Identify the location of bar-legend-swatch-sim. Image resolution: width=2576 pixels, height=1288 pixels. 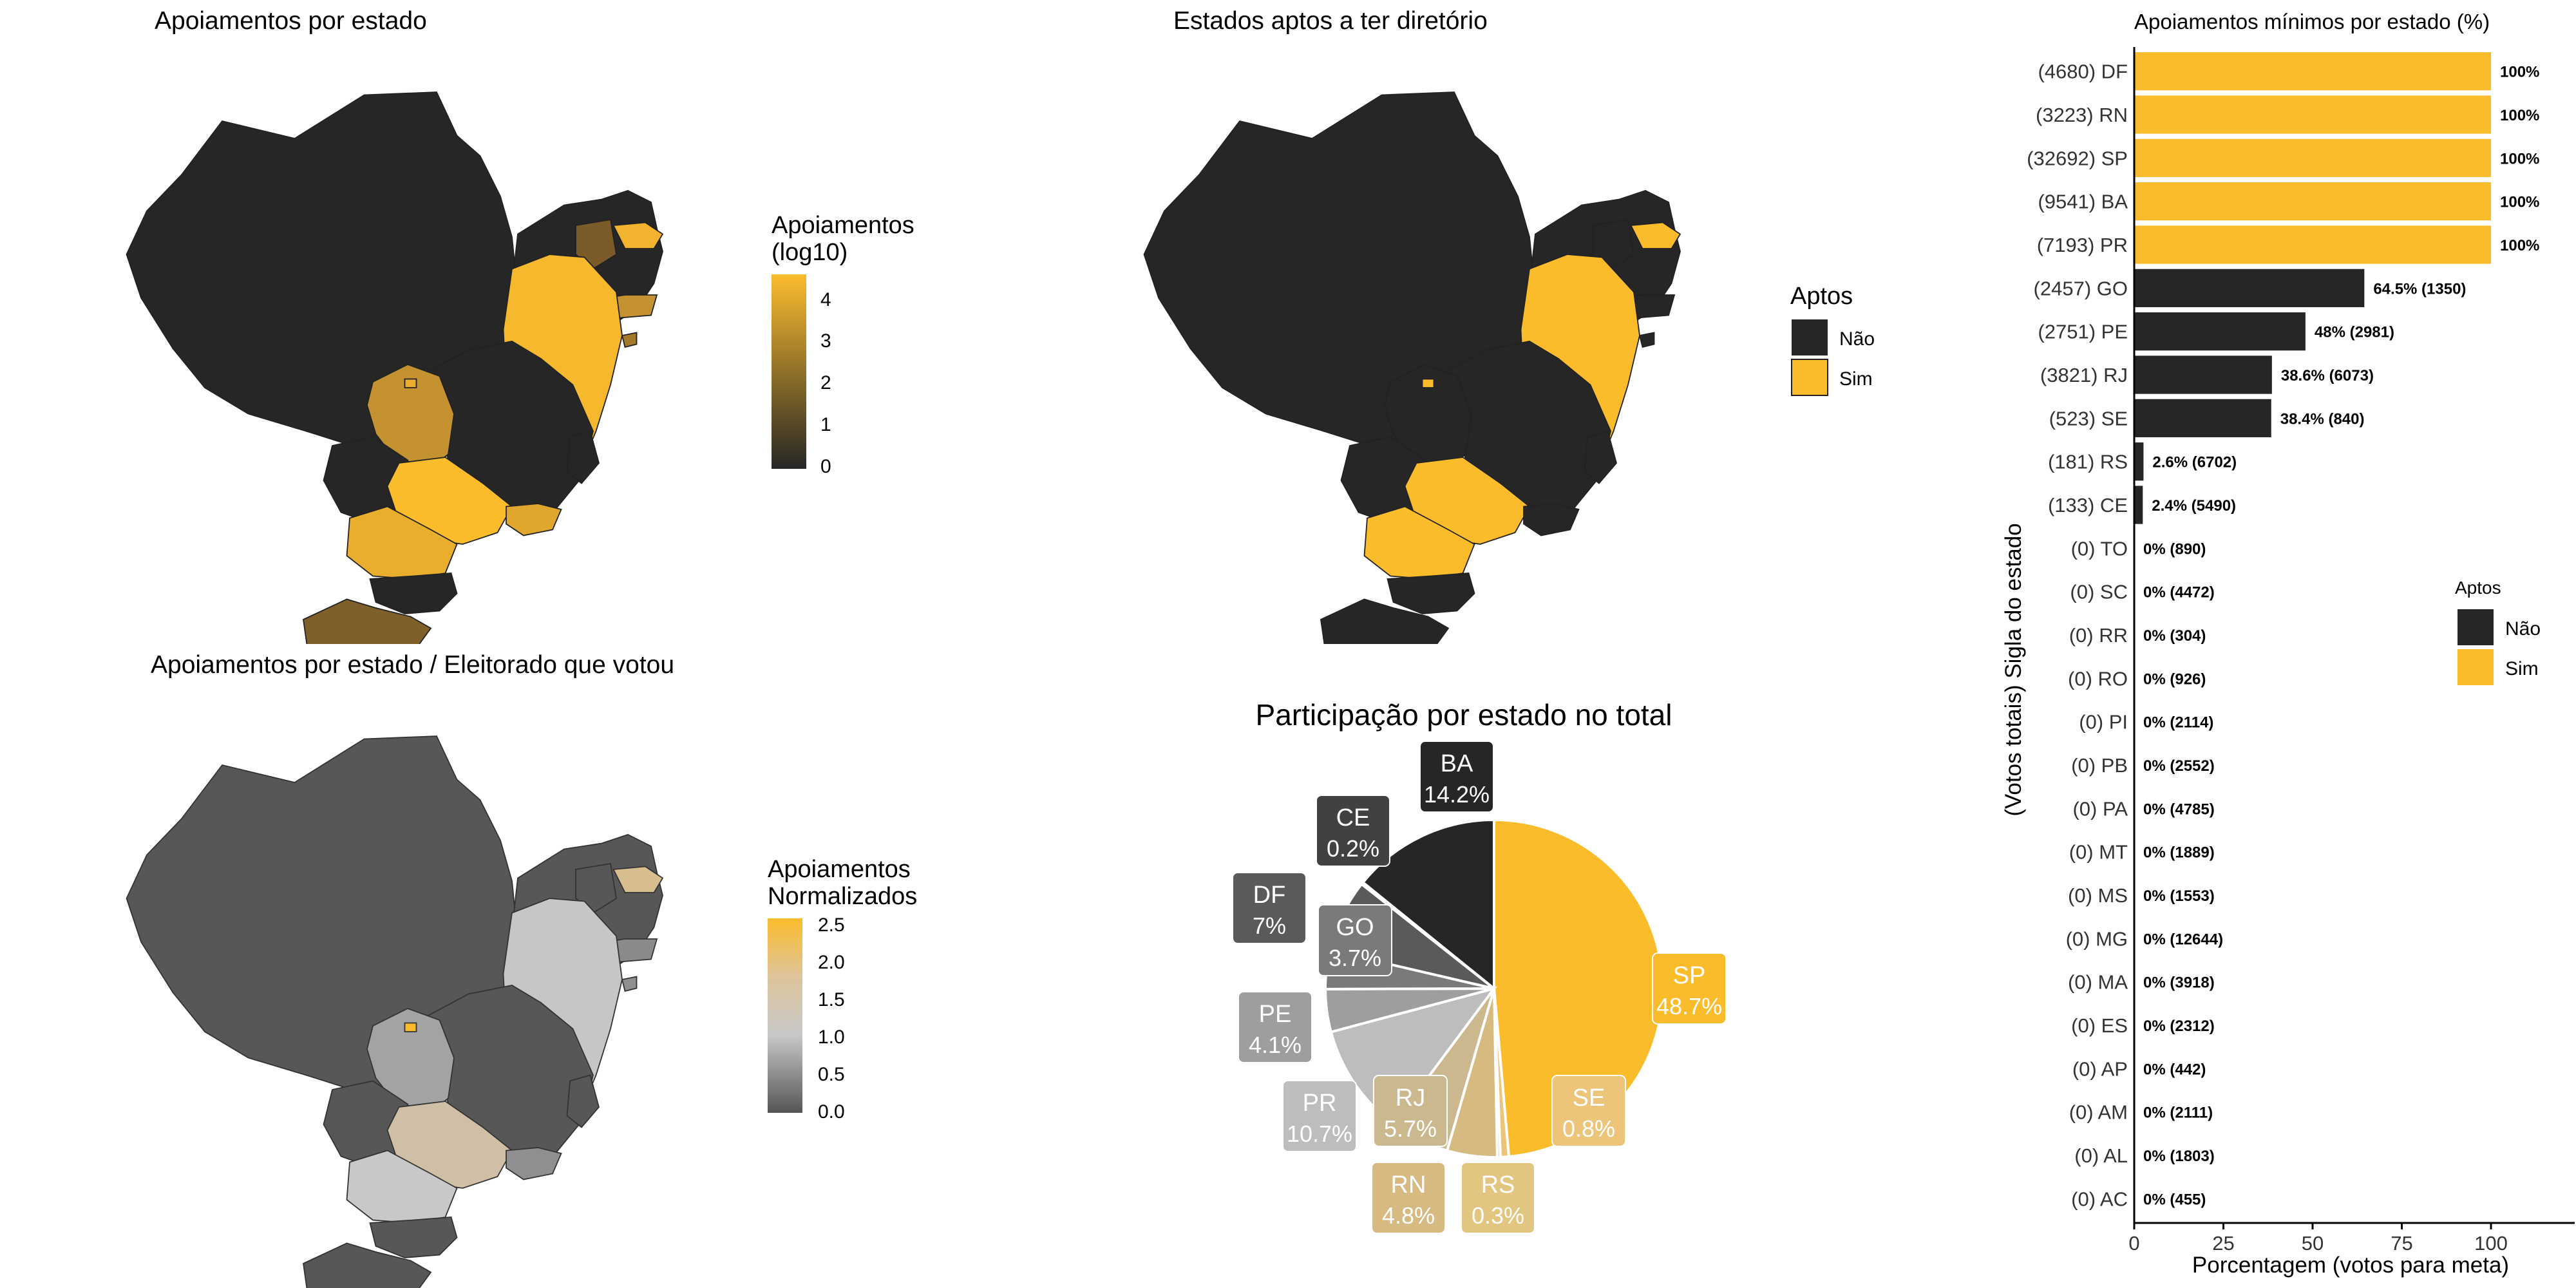
(2476, 667).